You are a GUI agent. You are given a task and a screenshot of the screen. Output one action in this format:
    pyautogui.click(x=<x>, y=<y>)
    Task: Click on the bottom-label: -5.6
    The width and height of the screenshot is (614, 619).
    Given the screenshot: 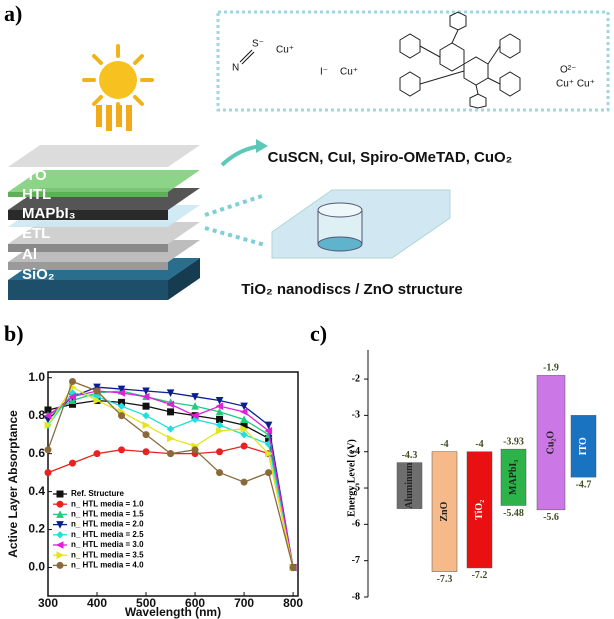 What is the action you would take?
    pyautogui.click(x=551, y=517)
    